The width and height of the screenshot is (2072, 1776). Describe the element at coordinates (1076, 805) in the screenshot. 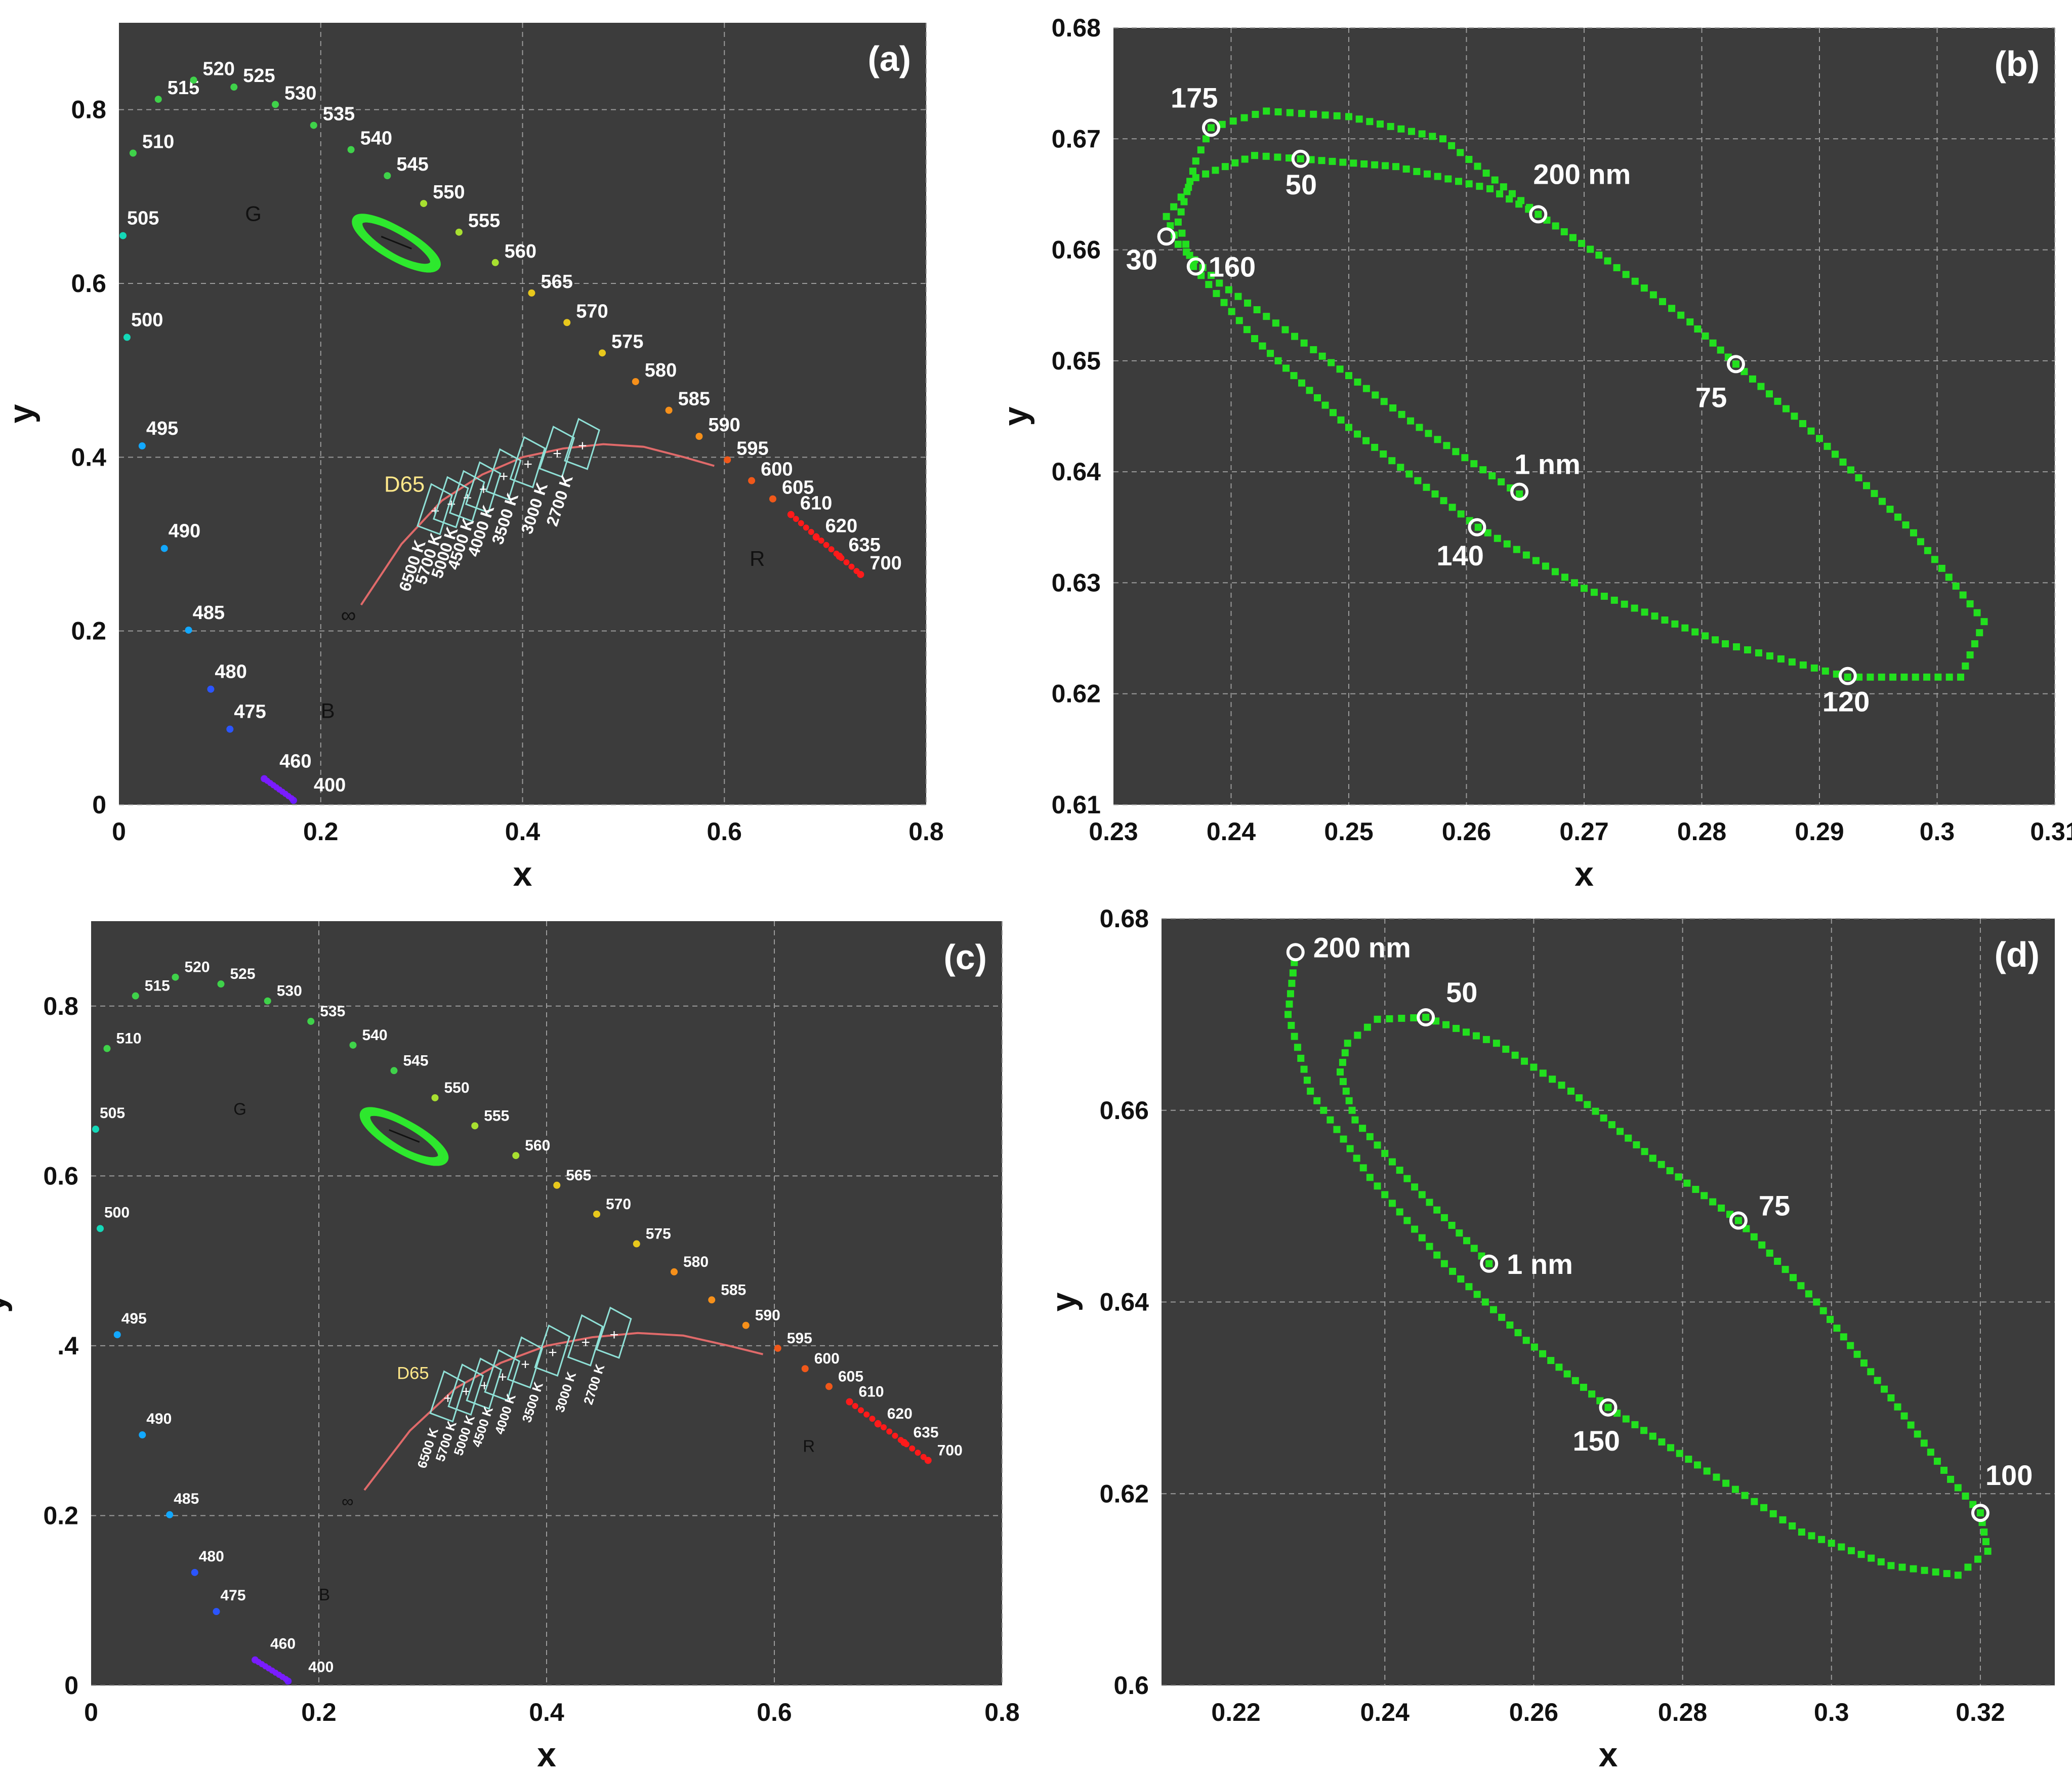

I see `b-y-tick-label: 0.61` at that location.